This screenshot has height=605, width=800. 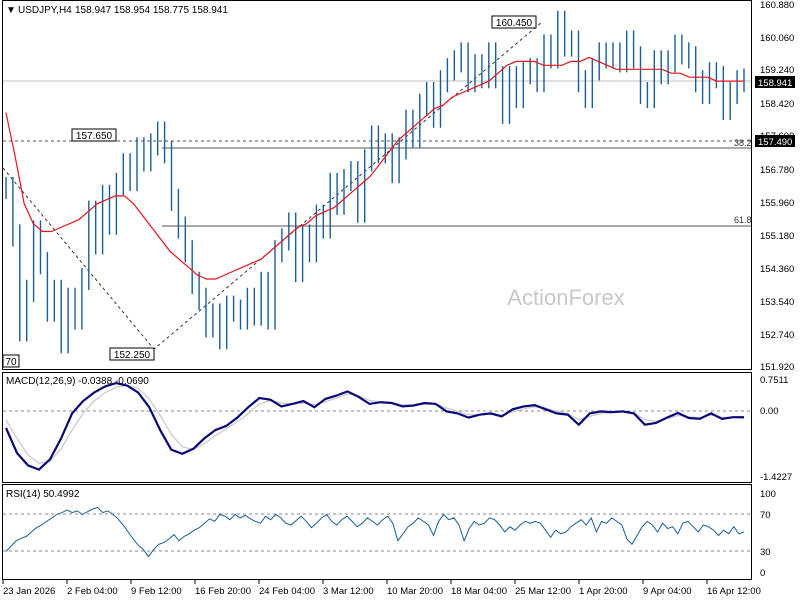 I want to click on annotation-157650: 157.650, so click(x=94, y=136).